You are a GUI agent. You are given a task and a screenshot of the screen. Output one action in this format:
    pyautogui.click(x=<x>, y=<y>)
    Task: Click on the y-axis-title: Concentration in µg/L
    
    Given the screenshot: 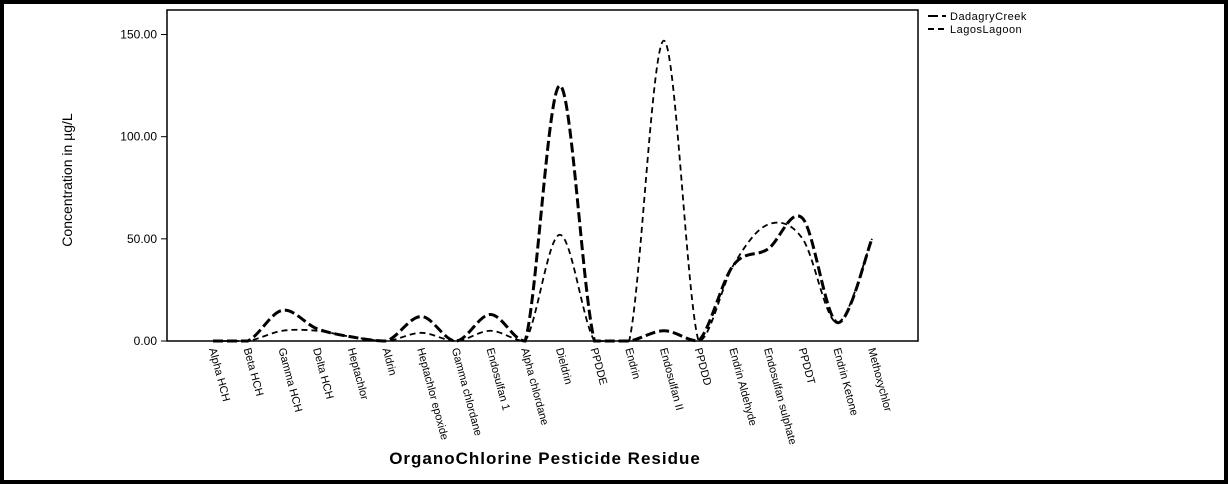 What is the action you would take?
    pyautogui.click(x=67, y=180)
    